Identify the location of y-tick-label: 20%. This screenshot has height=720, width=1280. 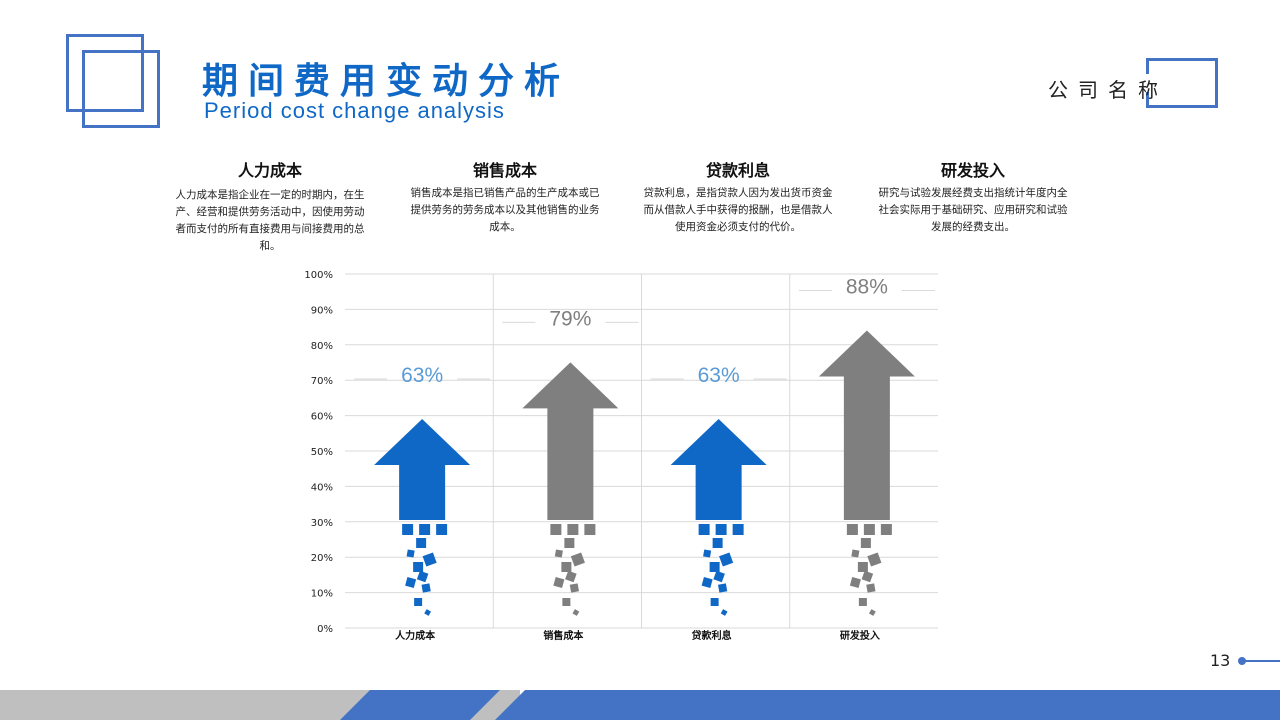
(322, 558).